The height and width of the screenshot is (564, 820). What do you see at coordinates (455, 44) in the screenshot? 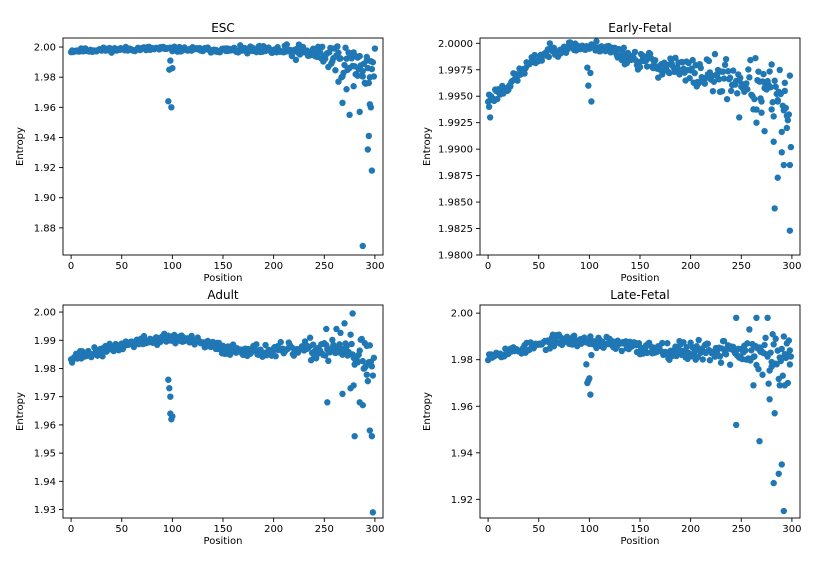
I see `y-tick-label: 2.0000` at bounding box center [455, 44].